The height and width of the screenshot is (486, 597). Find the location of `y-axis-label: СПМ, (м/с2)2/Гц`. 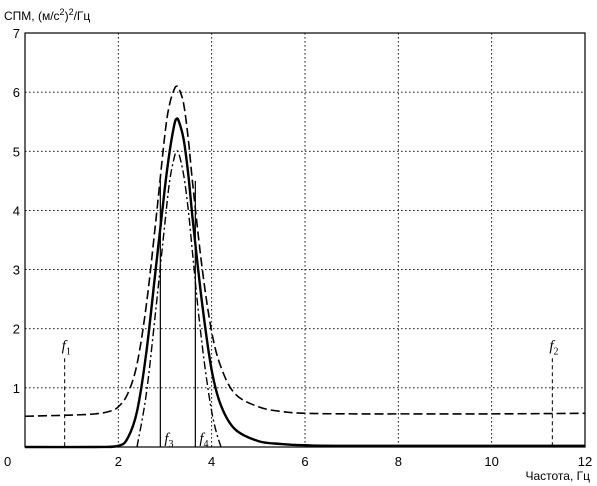

y-axis-label: СПМ, (м/с2)2/Гц is located at coordinates (47, 15).